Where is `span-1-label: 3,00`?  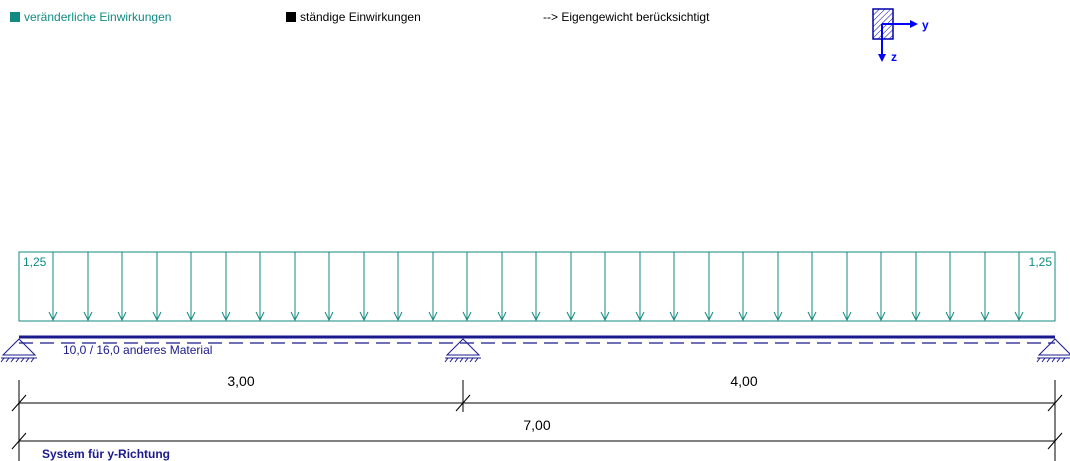
span-1-label: 3,00 is located at coordinates (240, 381).